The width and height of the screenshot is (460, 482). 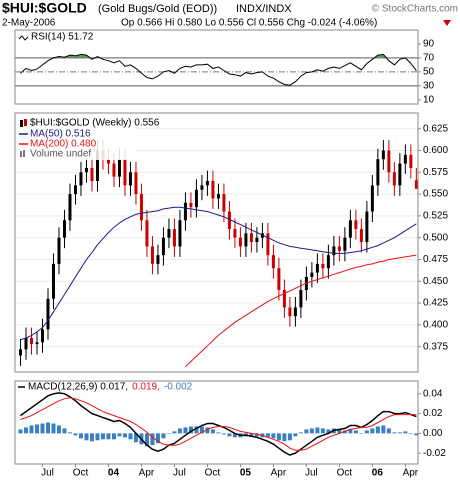 I want to click on rsi-label: RSI(14) 51.72, so click(x=62, y=37).